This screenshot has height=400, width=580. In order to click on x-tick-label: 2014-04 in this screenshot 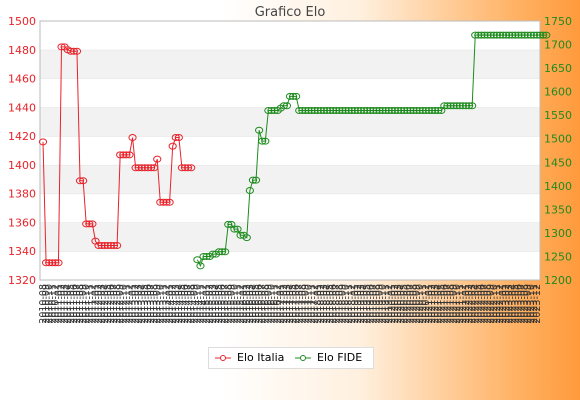, I will do `click(179, 304)`.